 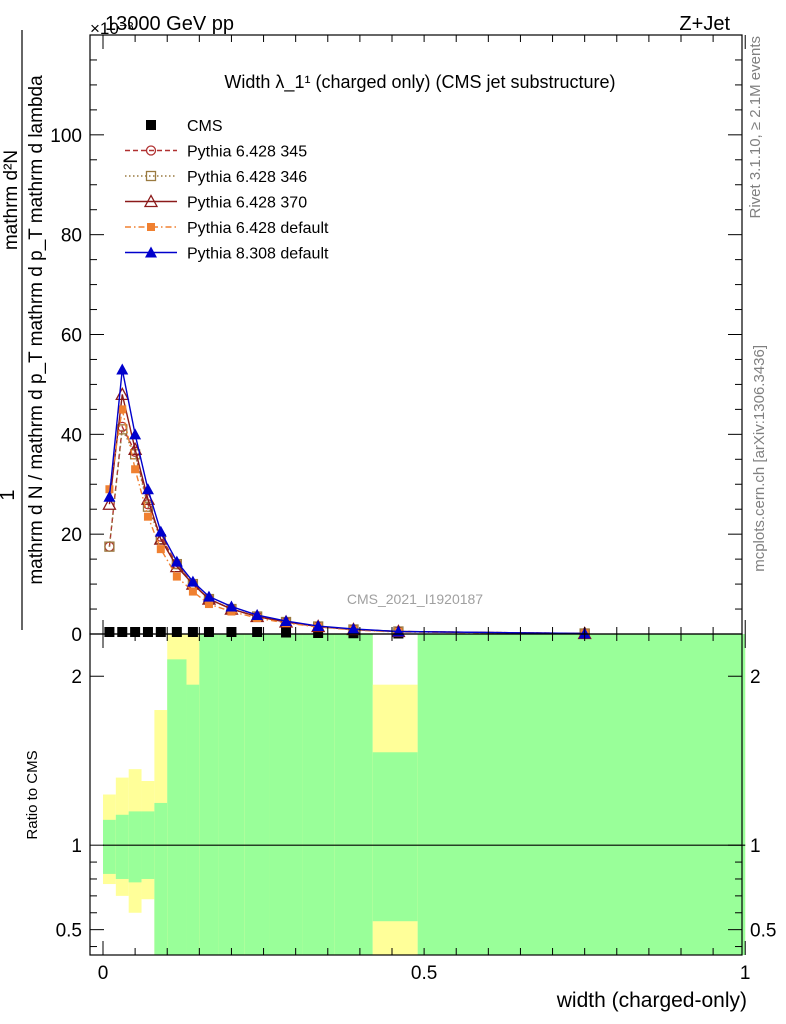 I want to click on ratio-y-tick-label: 1, so click(x=76, y=846).